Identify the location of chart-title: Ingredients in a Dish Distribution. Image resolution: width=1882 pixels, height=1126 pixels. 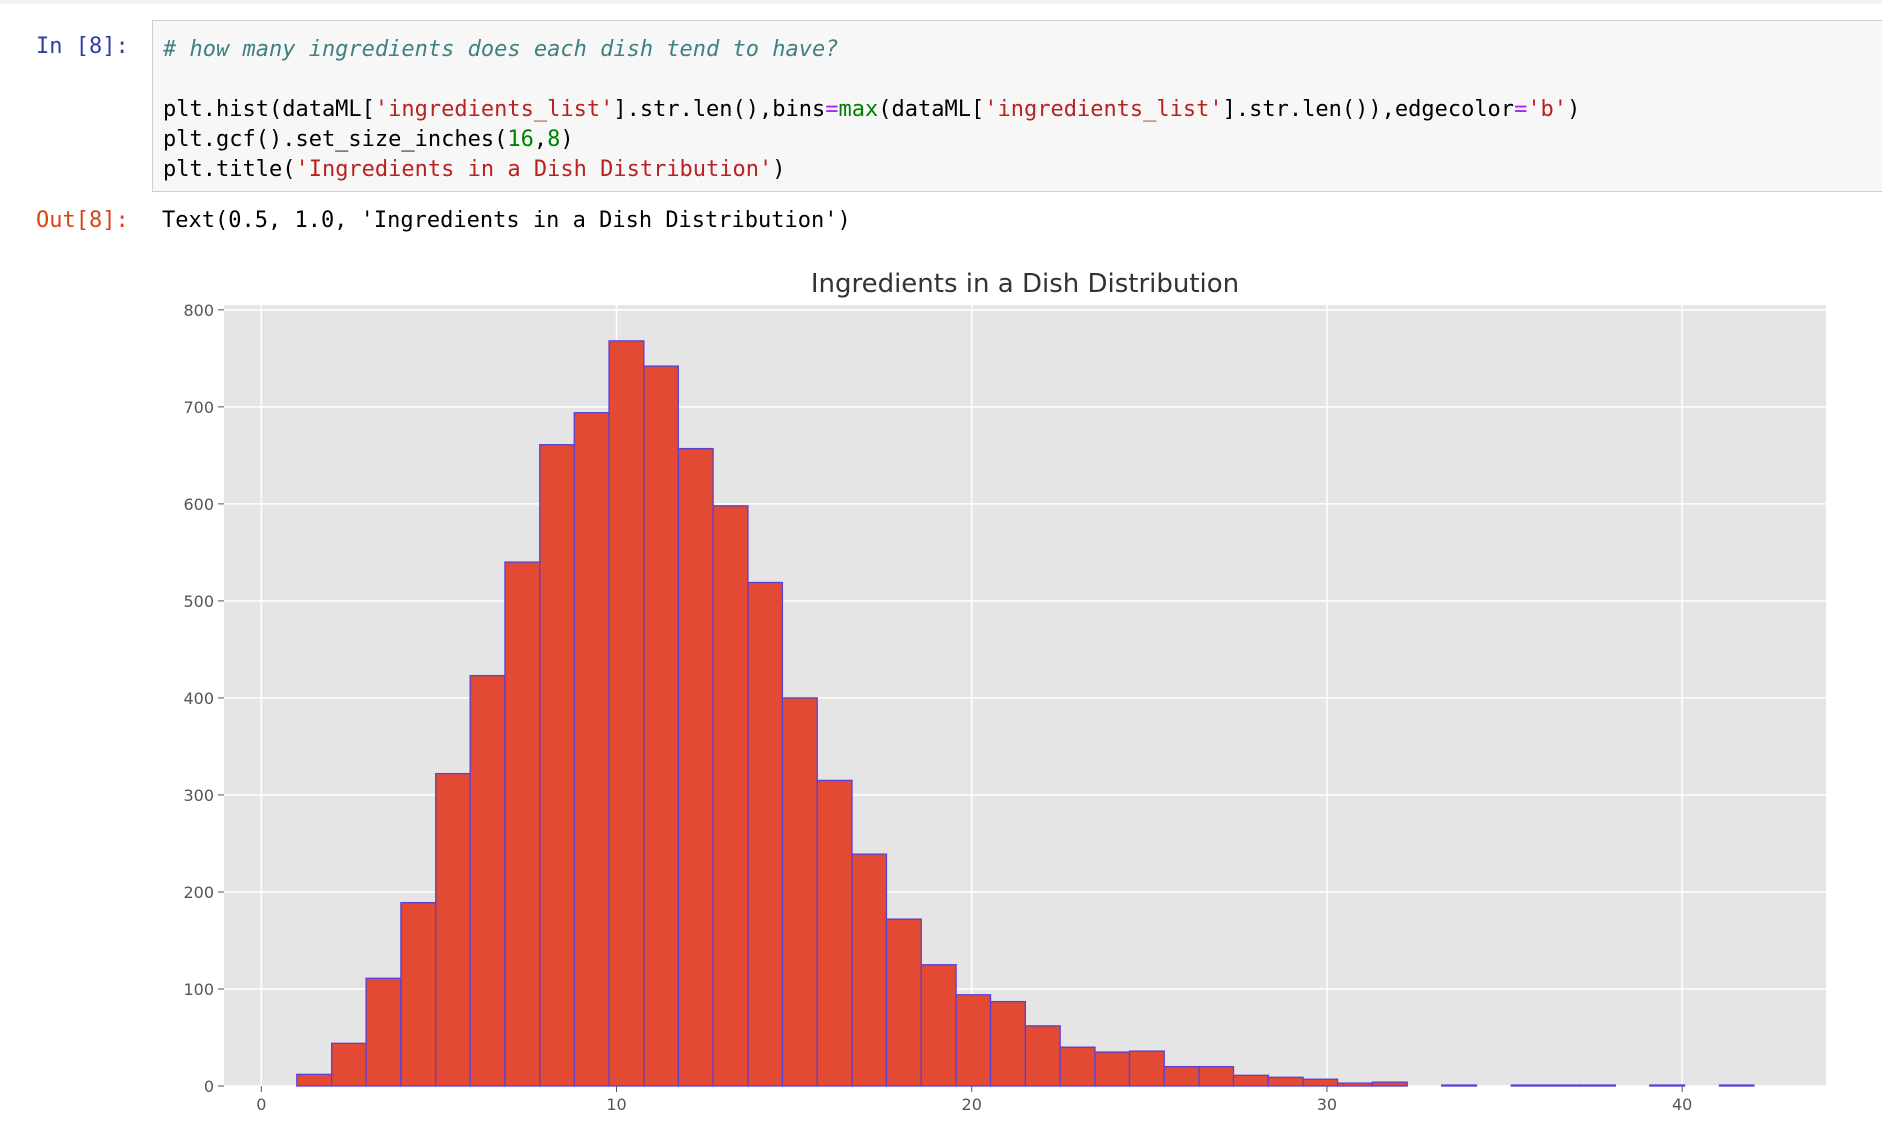
(1025, 284).